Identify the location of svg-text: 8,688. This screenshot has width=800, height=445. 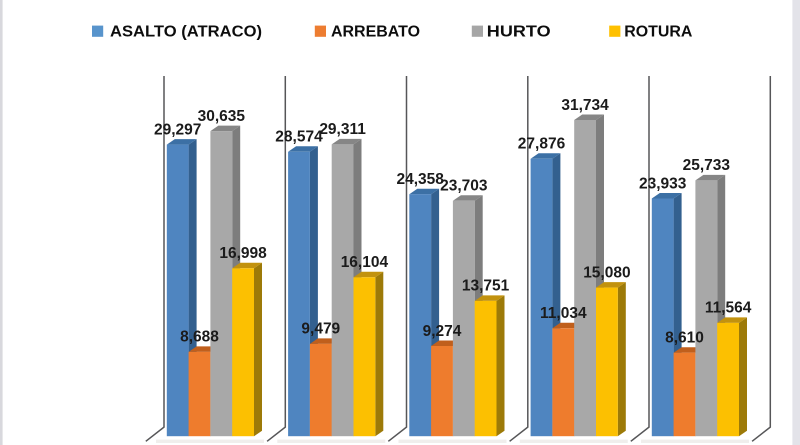
(199, 337).